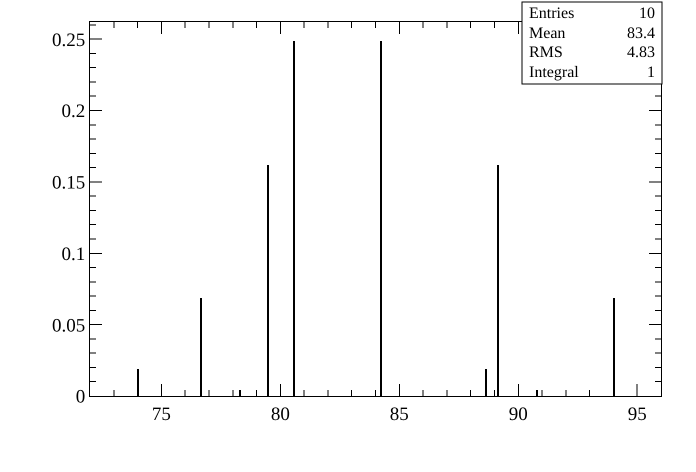 This screenshot has height=472, width=696. Describe the element at coordinates (69, 40) in the screenshot. I see `y-tick-label: 0.25` at that location.